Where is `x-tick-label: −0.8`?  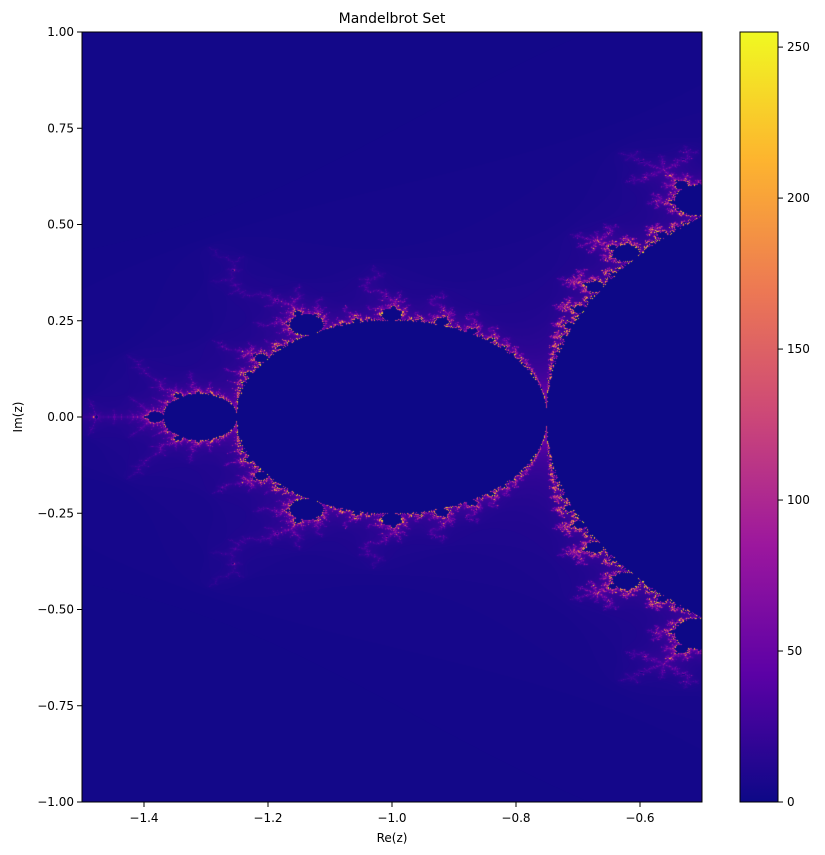 x-tick-label: −0.8 is located at coordinates (515, 818).